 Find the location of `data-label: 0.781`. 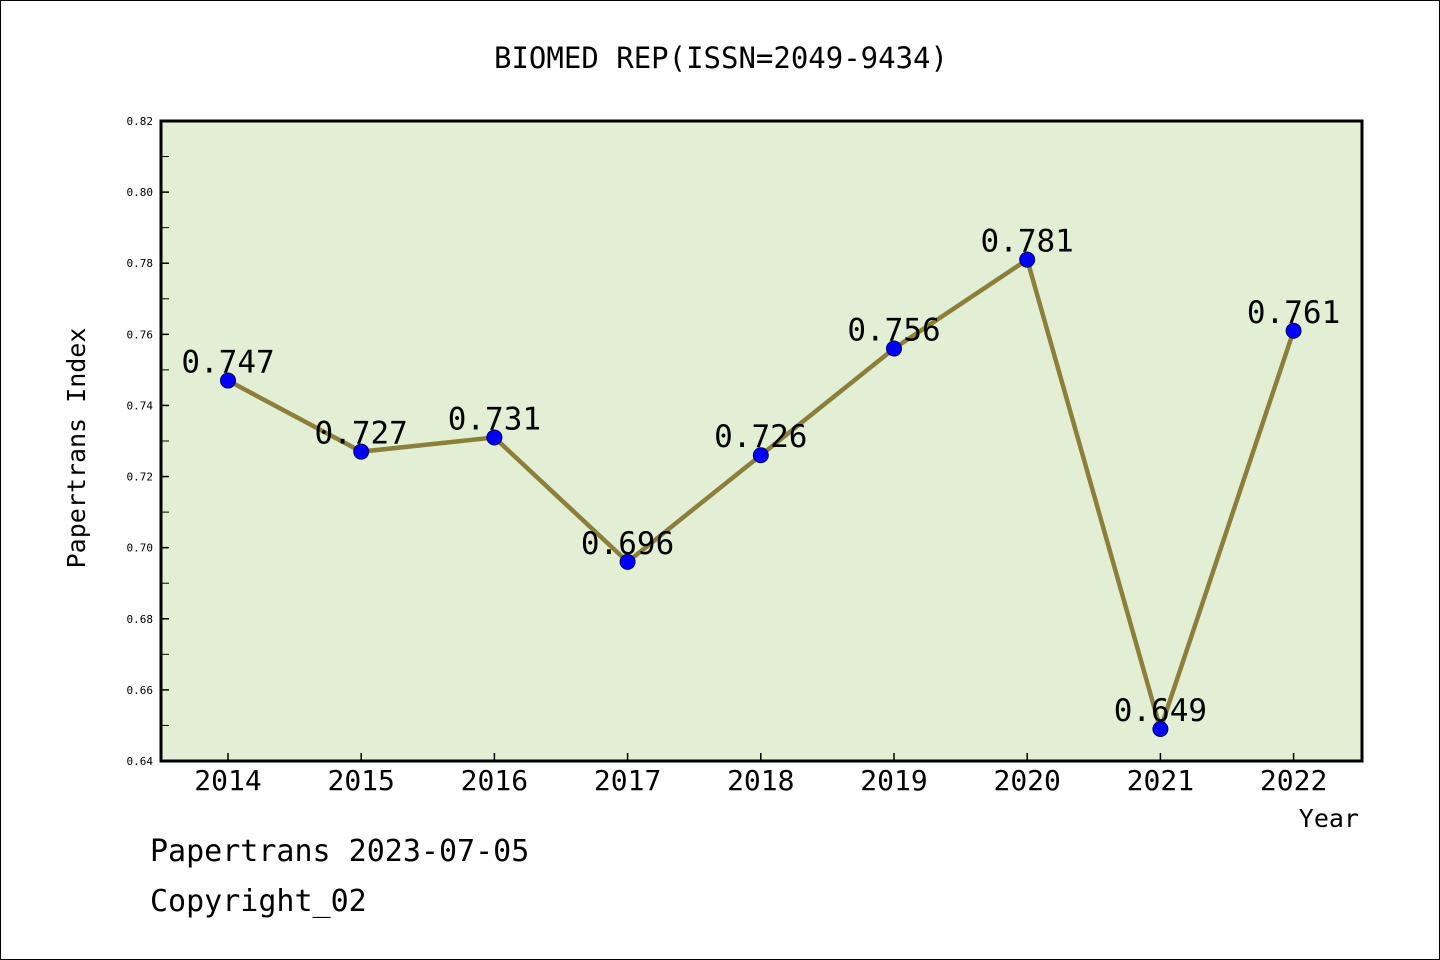

data-label: 0.781 is located at coordinates (1027, 242).